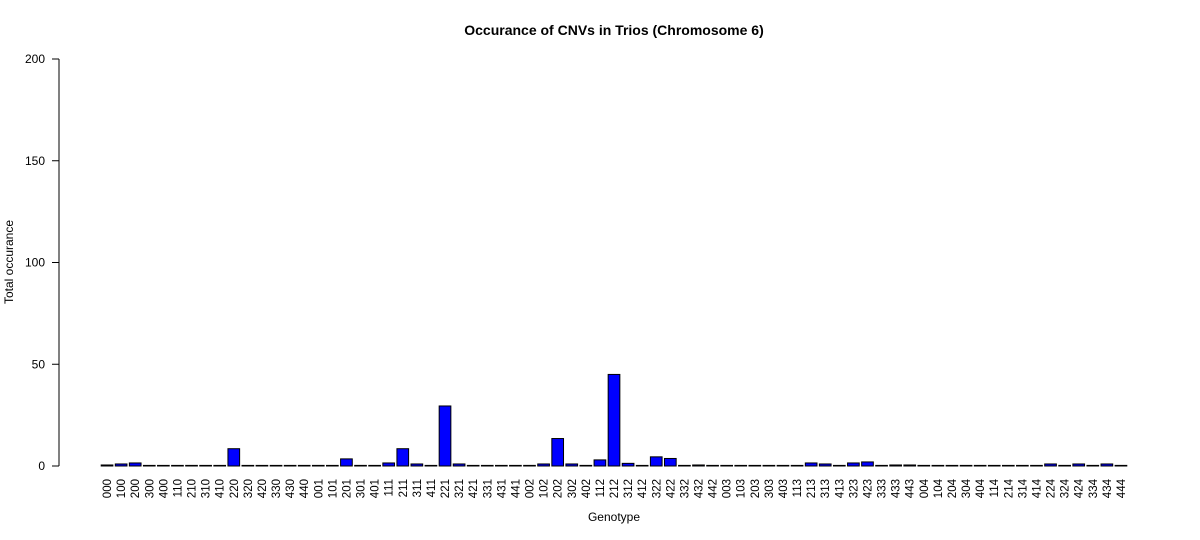 Image resolution: width=1200 pixels, height=540 pixels. What do you see at coordinates (1122, 488) in the screenshot?
I see `x-tick-label-444: 444` at bounding box center [1122, 488].